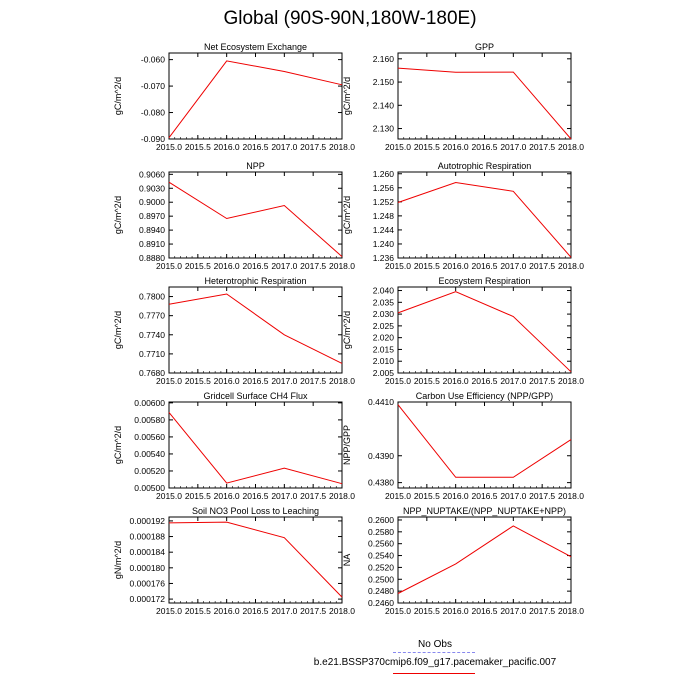 The image size is (700, 700). I want to click on panel-title: NPP, so click(255, 166).